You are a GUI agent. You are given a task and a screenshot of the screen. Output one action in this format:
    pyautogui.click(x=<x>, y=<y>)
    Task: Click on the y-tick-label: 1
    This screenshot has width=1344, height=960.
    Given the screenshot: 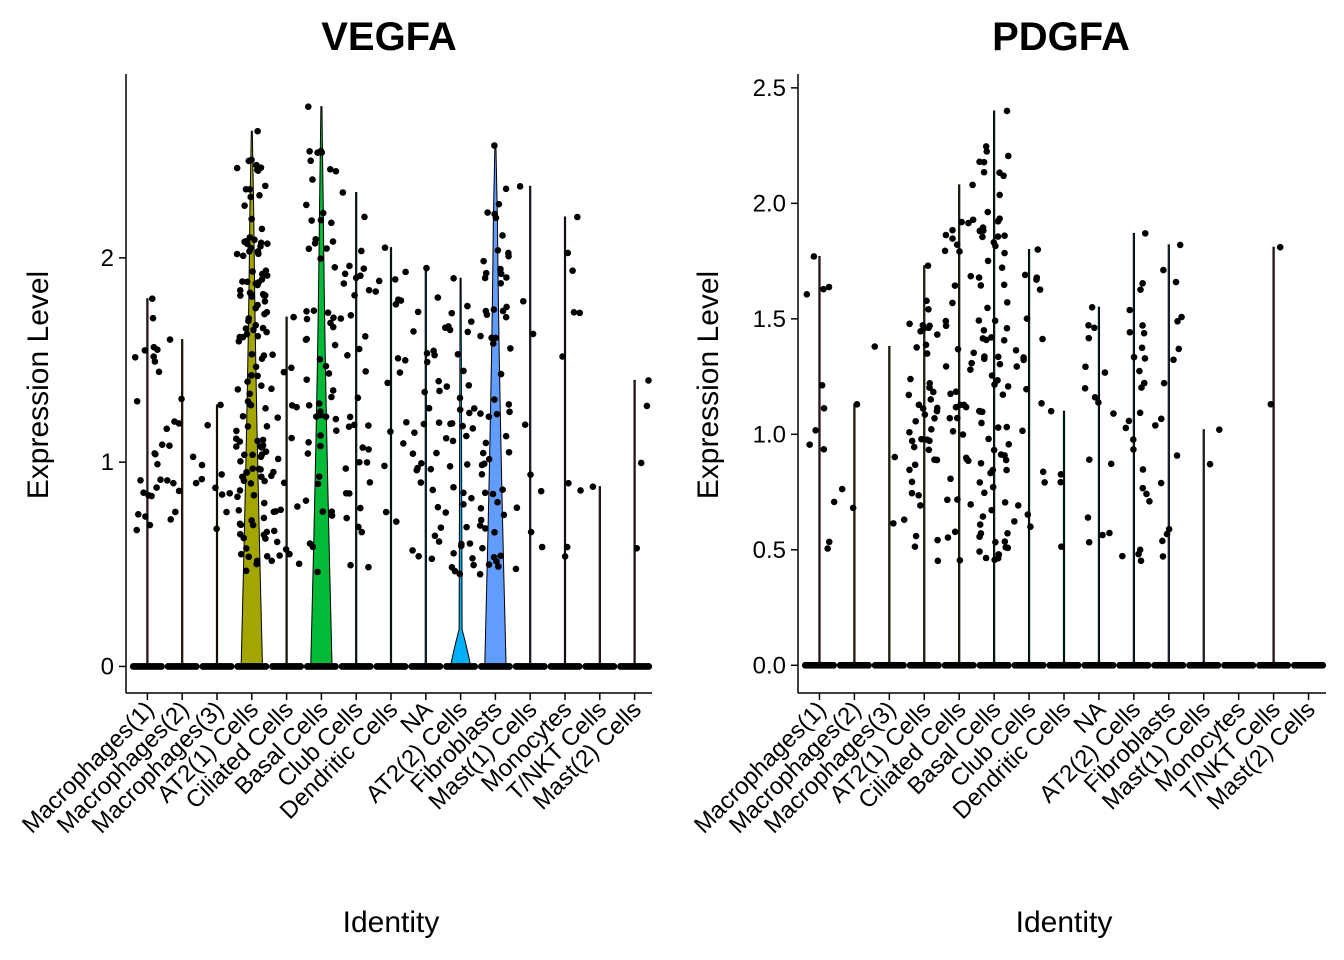 What is the action you would take?
    pyautogui.click(x=107, y=462)
    